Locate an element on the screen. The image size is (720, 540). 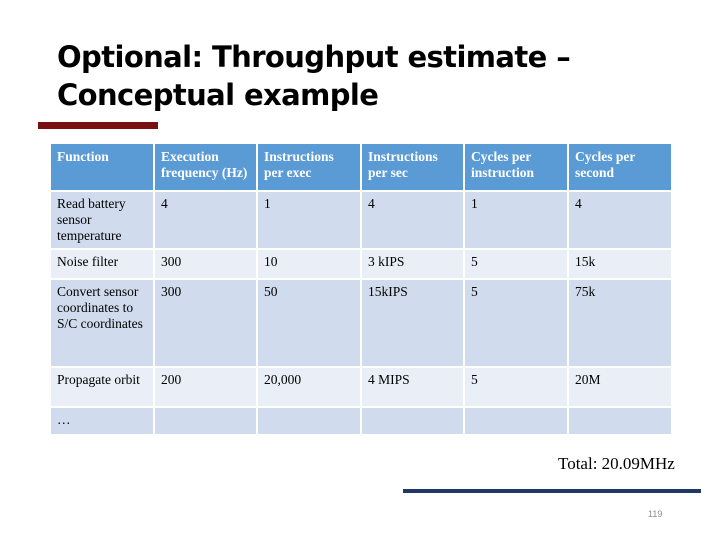
table-cell: 50 is located at coordinates (309, 323).